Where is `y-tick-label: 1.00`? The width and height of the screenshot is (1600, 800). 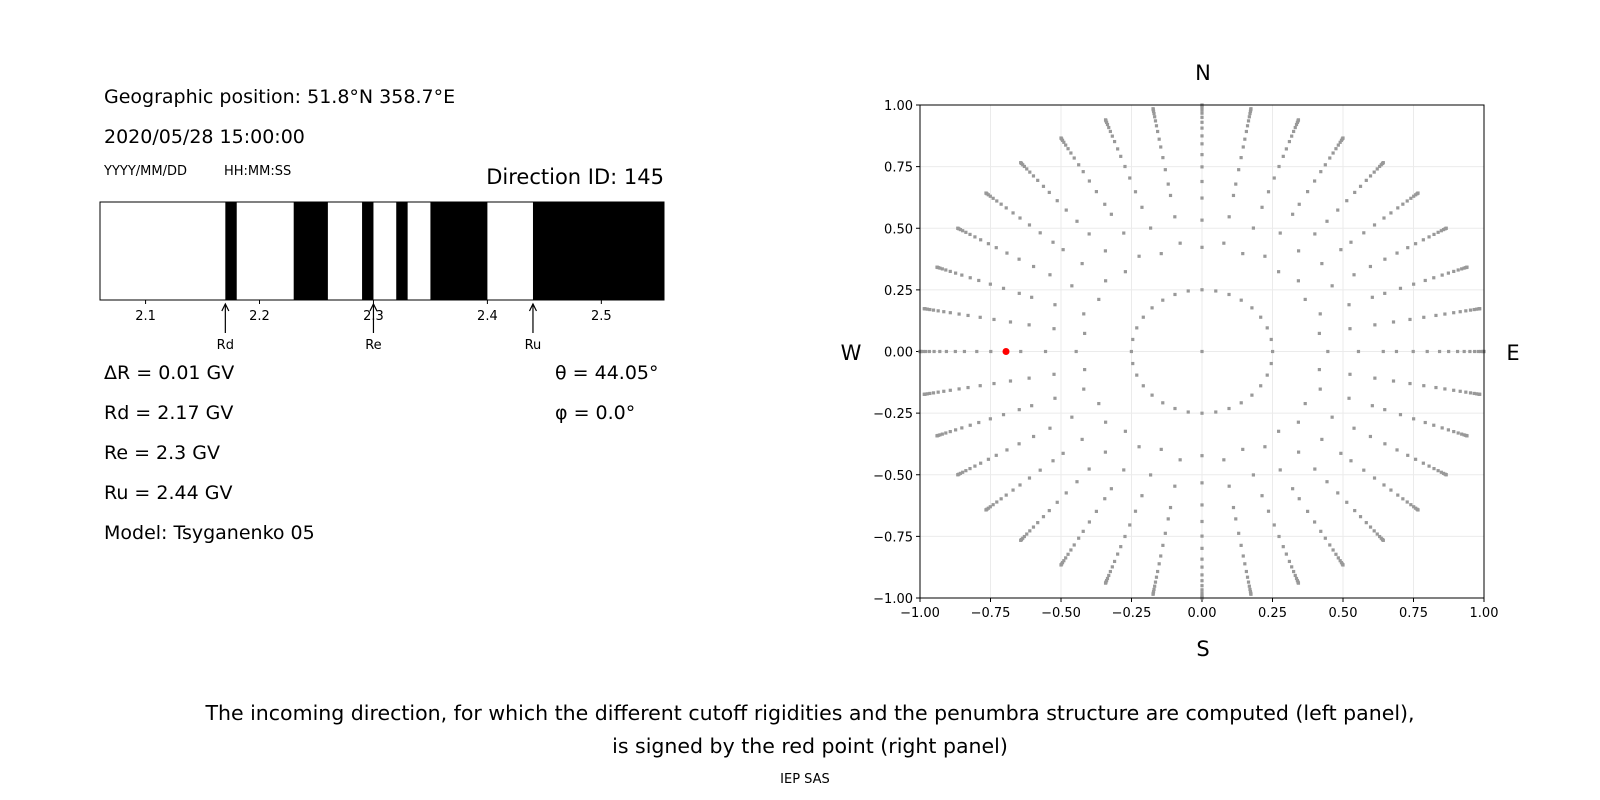 y-tick-label: 1.00 is located at coordinates (898, 106).